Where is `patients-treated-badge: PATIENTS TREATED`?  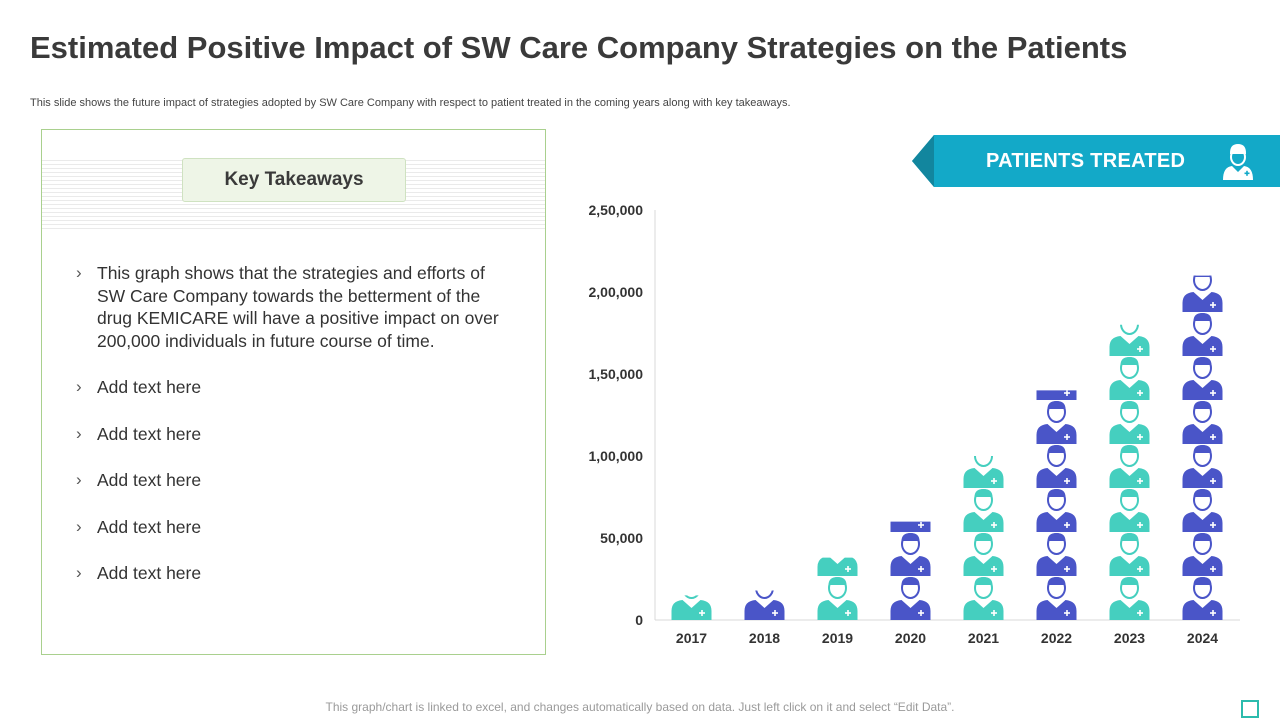 patients-treated-badge: PATIENTS TREATED is located at coordinates (1096, 161).